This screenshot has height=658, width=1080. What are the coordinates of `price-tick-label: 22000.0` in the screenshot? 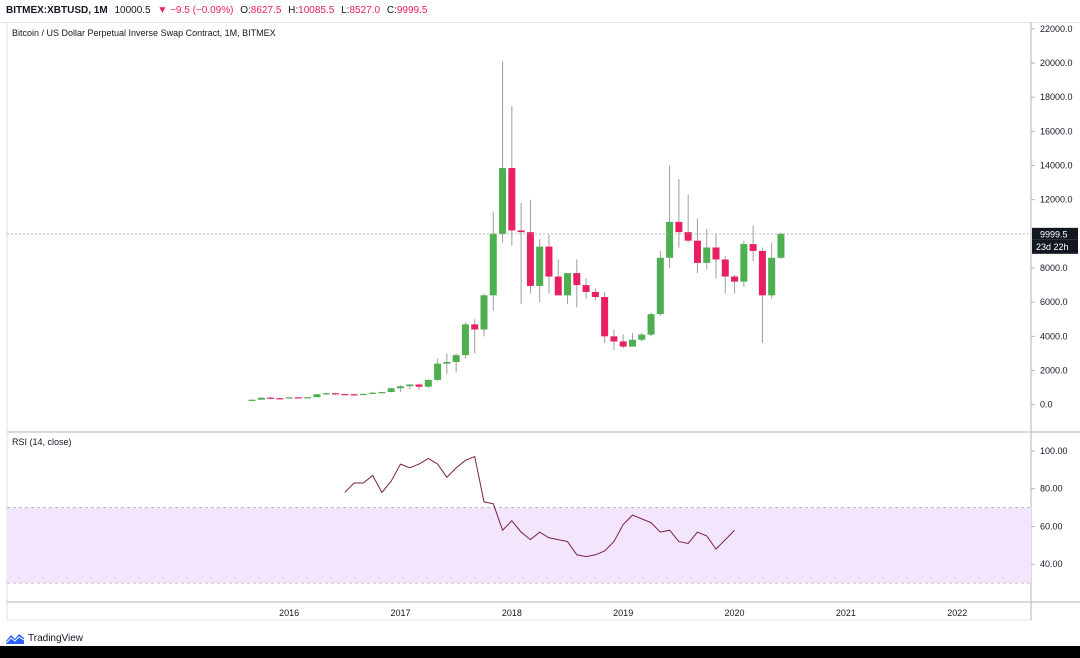 It's located at (1056, 29).